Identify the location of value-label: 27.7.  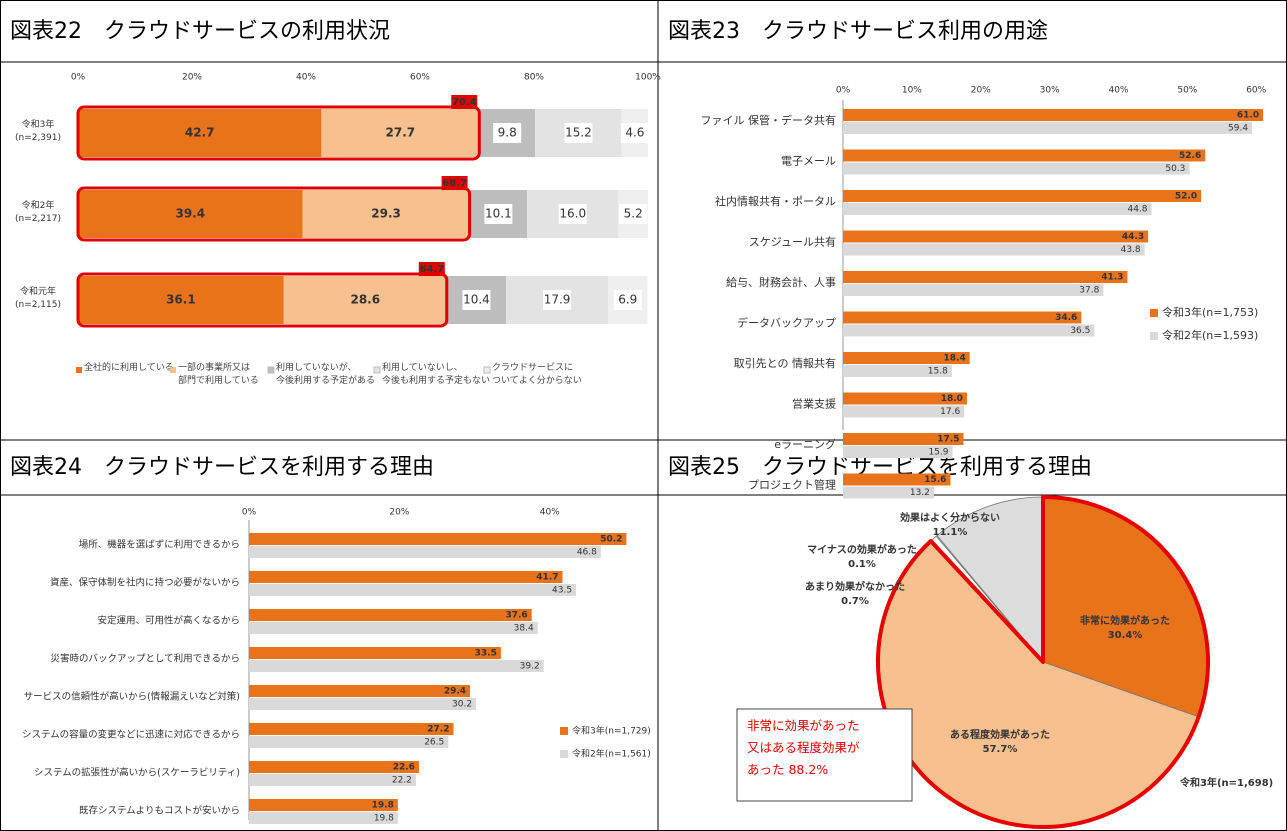
(401, 133).